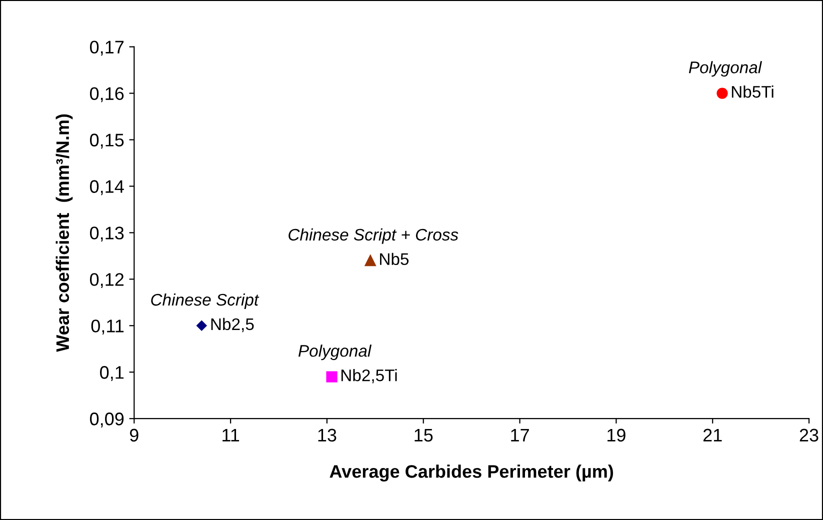 The height and width of the screenshot is (520, 823). What do you see at coordinates (112, 373) in the screenshot?
I see `y-tick-label: 0,1` at bounding box center [112, 373].